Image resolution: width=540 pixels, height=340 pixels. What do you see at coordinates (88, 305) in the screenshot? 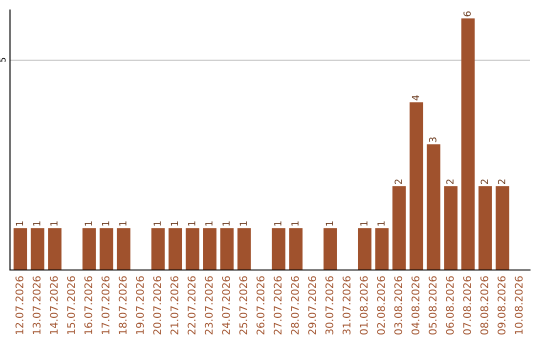
I see `x-tick-label: 16.07.2026` at bounding box center [88, 305].